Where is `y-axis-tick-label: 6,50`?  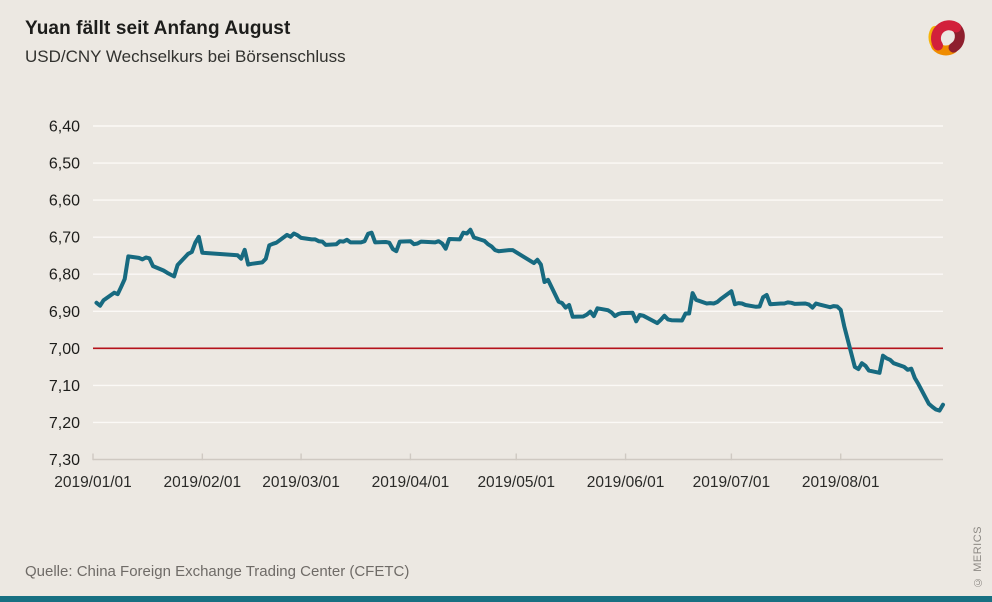 y-axis-tick-label: 6,50 is located at coordinates (64, 164).